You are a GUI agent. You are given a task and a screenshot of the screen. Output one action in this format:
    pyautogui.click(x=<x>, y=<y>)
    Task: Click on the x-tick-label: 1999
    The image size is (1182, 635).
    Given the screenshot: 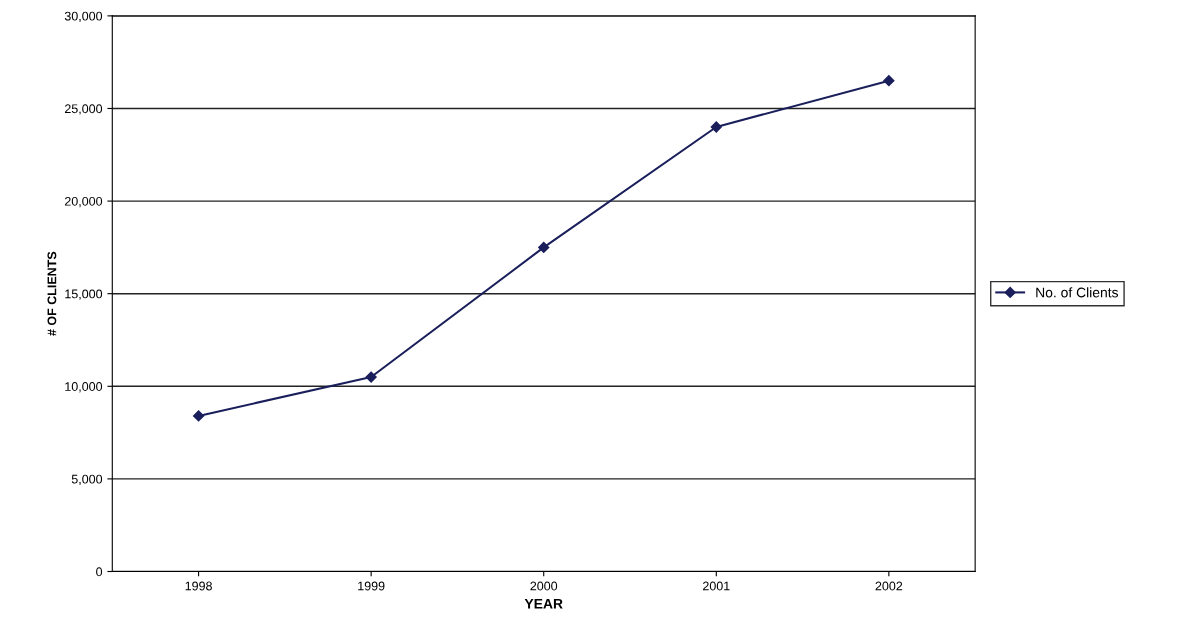 What is the action you would take?
    pyautogui.click(x=371, y=586)
    